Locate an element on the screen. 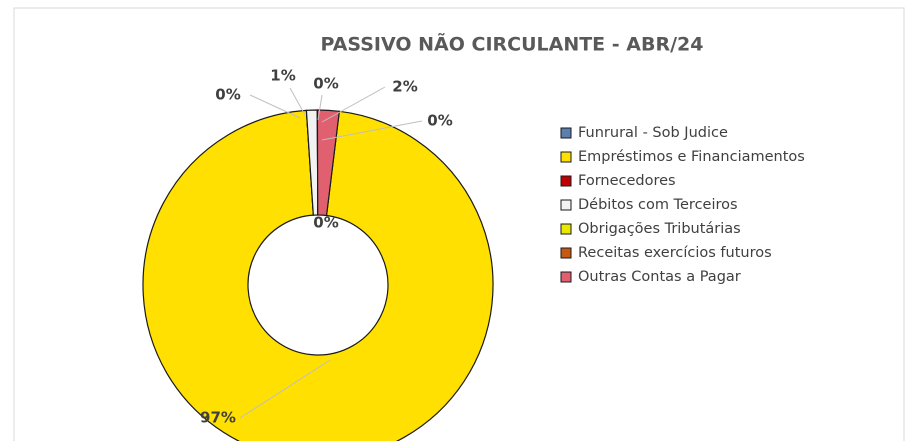 The width and height of the screenshot is (919, 441). legend-label: Débitos com Terceiros is located at coordinates (658, 205).